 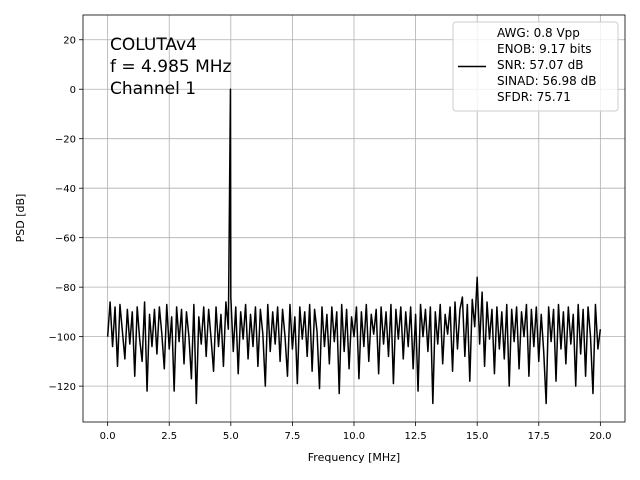 What do you see at coordinates (62, 387) in the screenshot?
I see `y-tick-label: −120` at bounding box center [62, 387].